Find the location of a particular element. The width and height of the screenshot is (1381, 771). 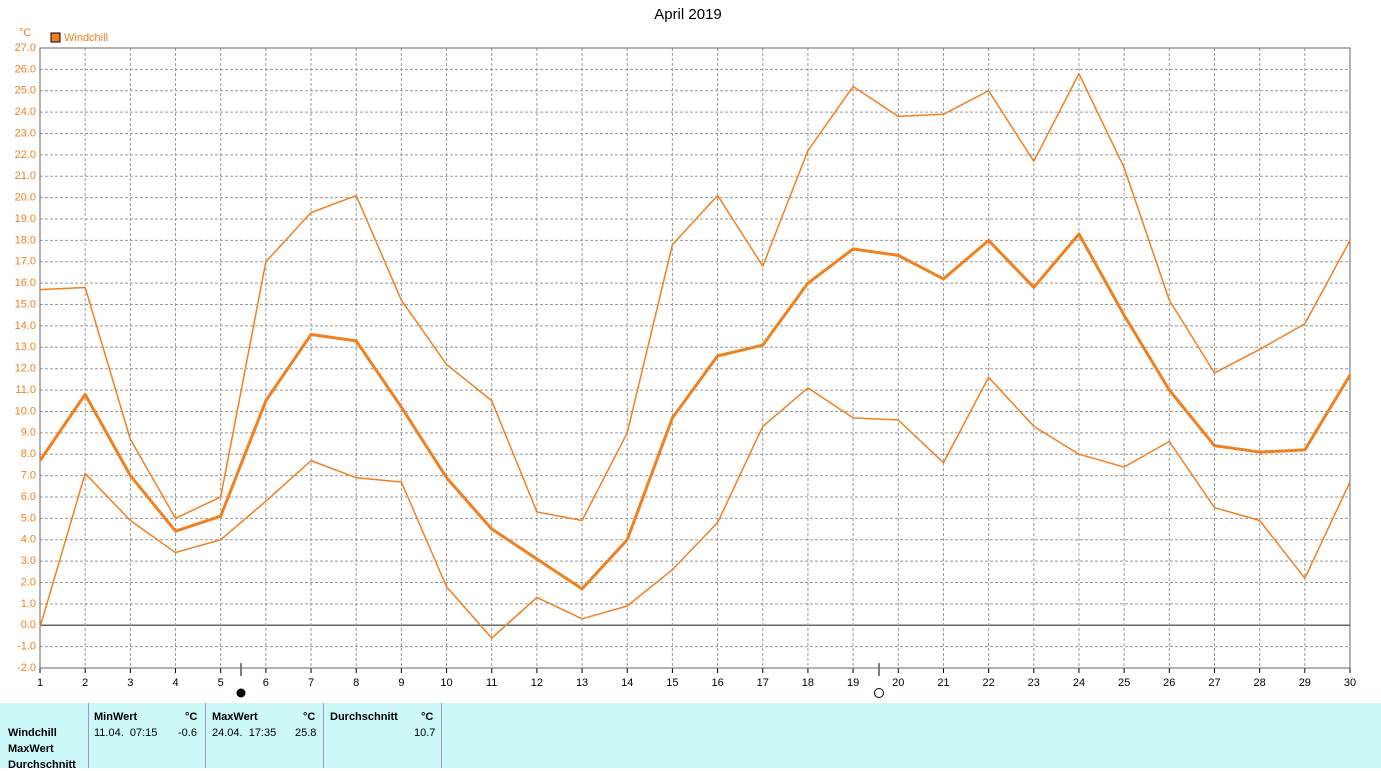

x-tick-label: 10 is located at coordinates (446, 683).